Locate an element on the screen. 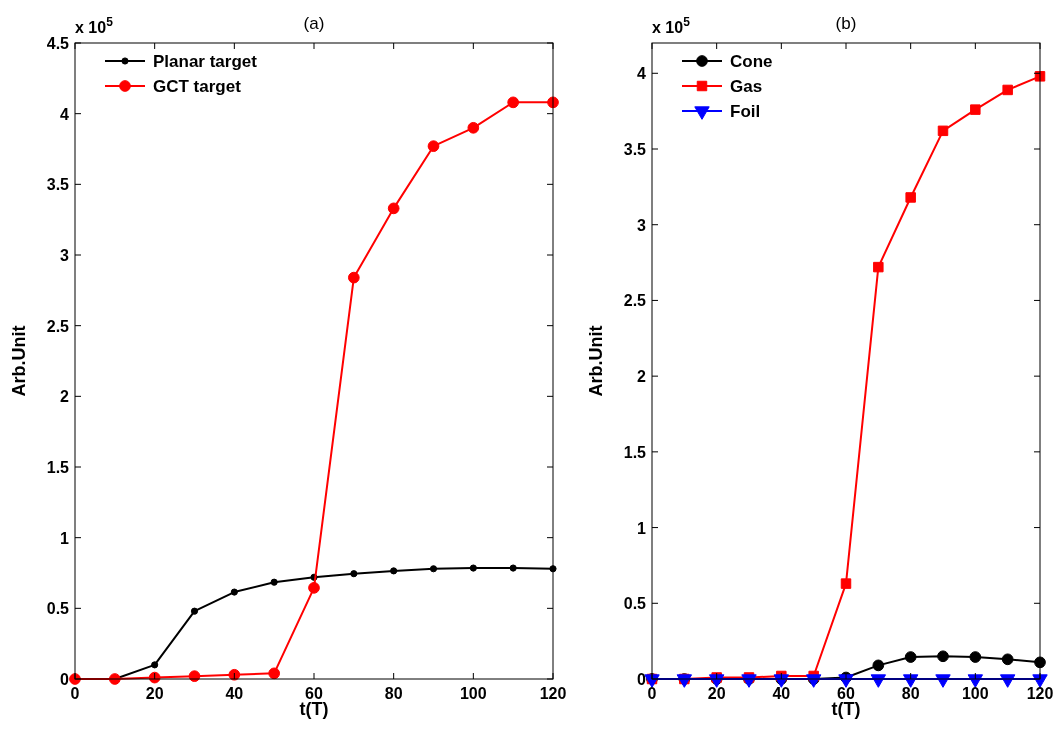 Image resolution: width=1060 pixels, height=738 pixels. legend-label: Foil is located at coordinates (745, 111).